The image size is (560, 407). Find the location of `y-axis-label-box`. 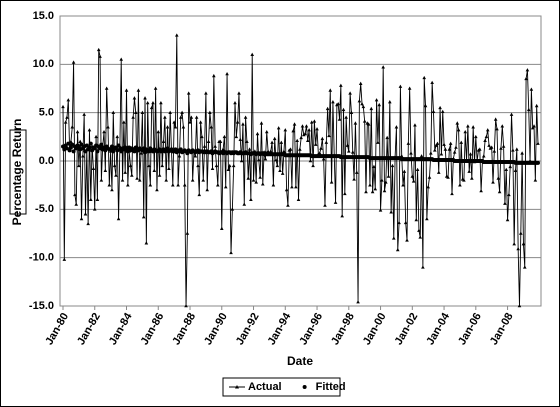

y-axis-label-box is located at coordinates (18, 172).